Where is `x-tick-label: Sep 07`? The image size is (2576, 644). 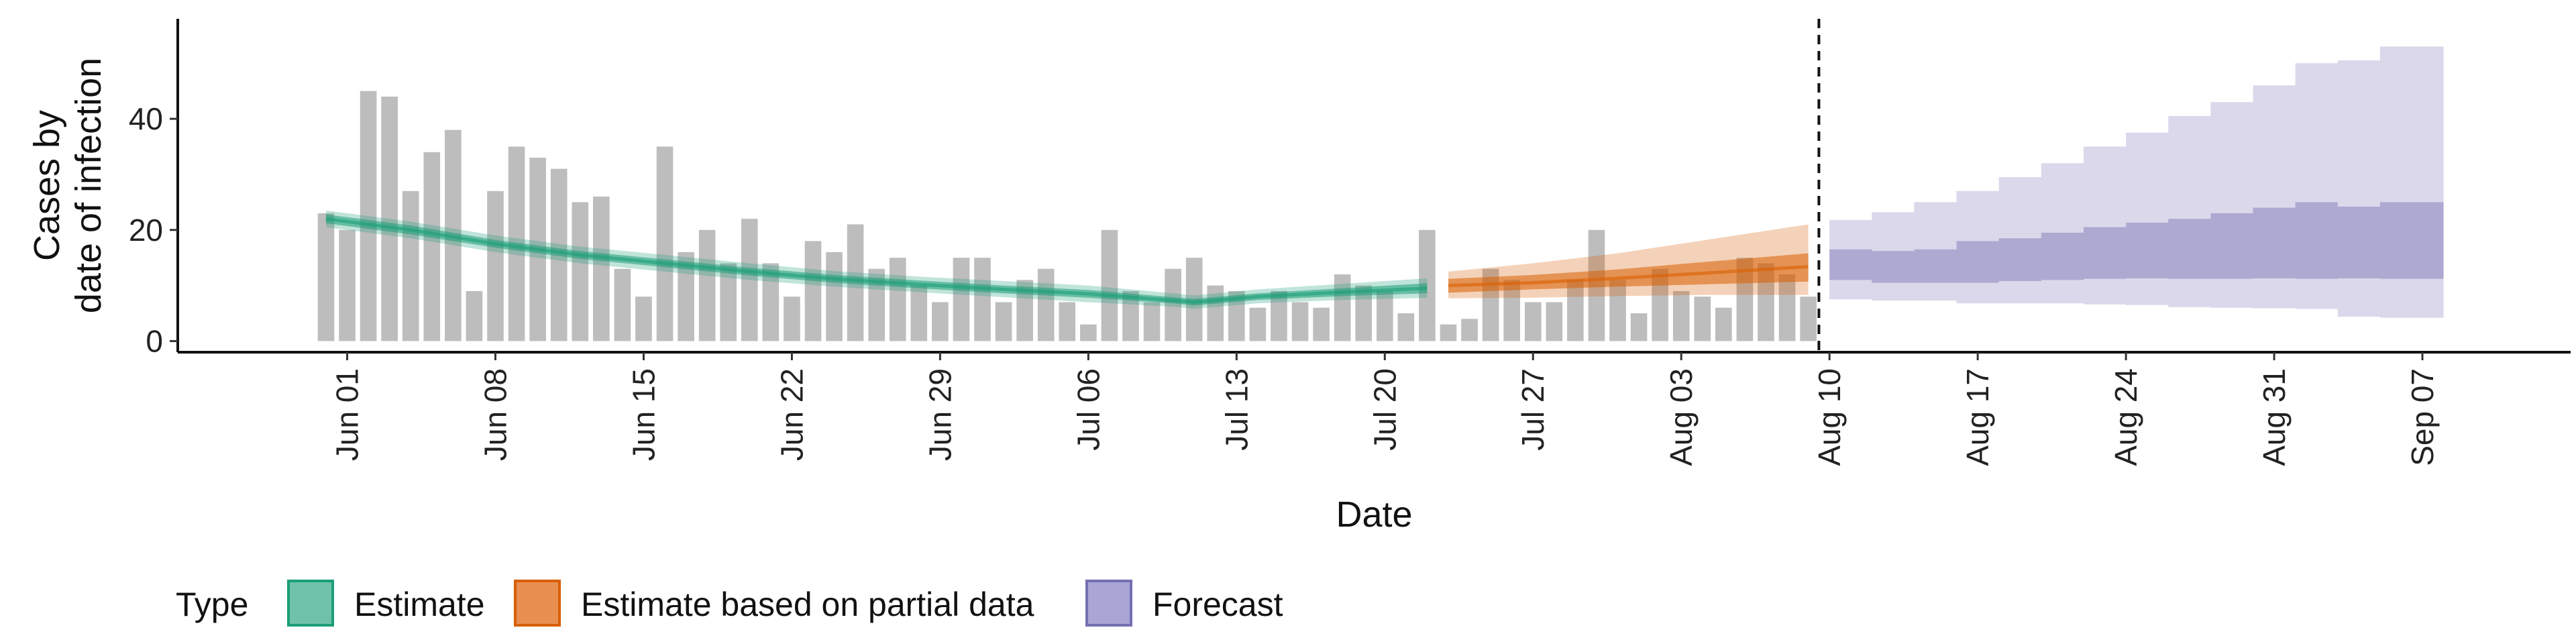 x-tick-label: Sep 07 is located at coordinates (2422, 417).